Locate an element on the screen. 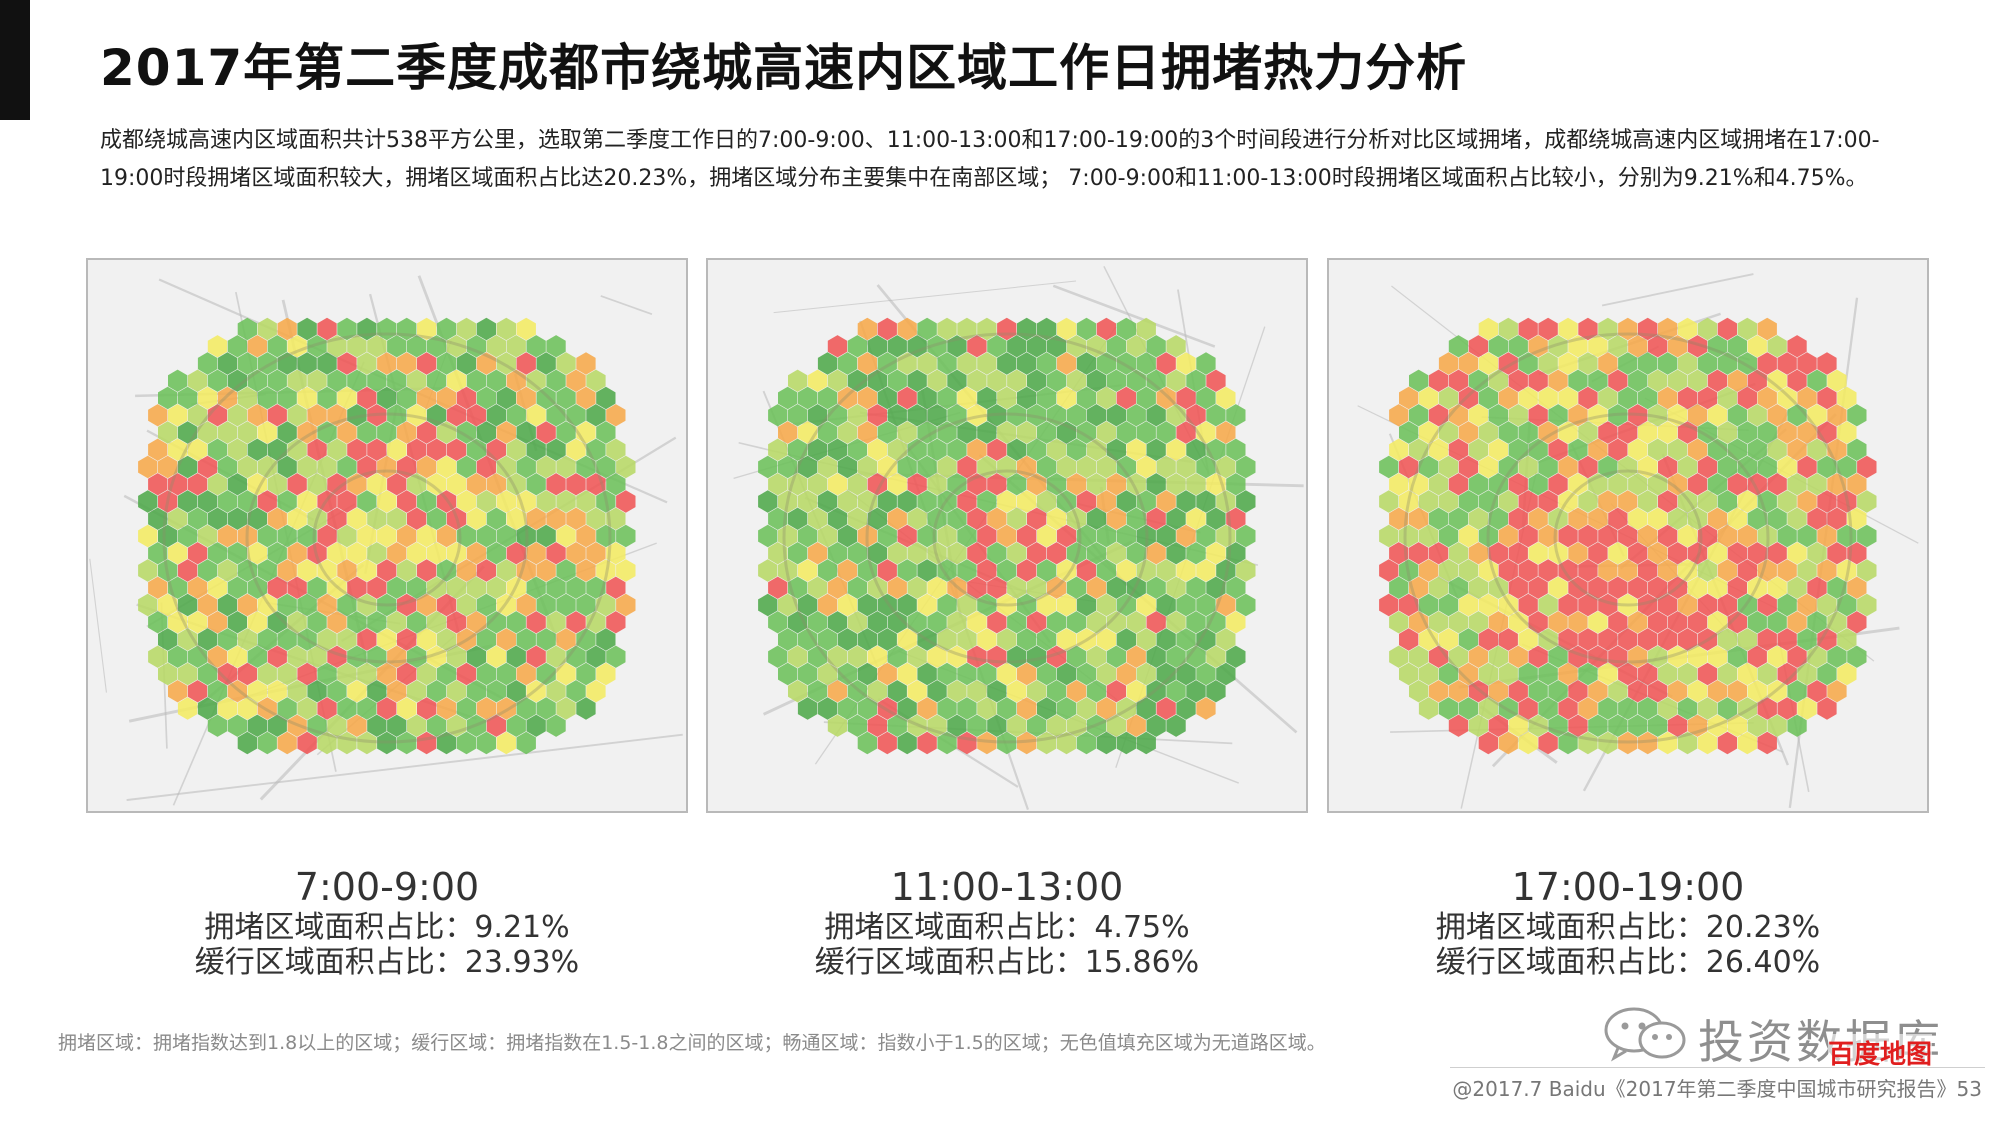 This screenshot has width=2000, height=1125. baidu-map-logo: 百度地图 is located at coordinates (1880, 1052).